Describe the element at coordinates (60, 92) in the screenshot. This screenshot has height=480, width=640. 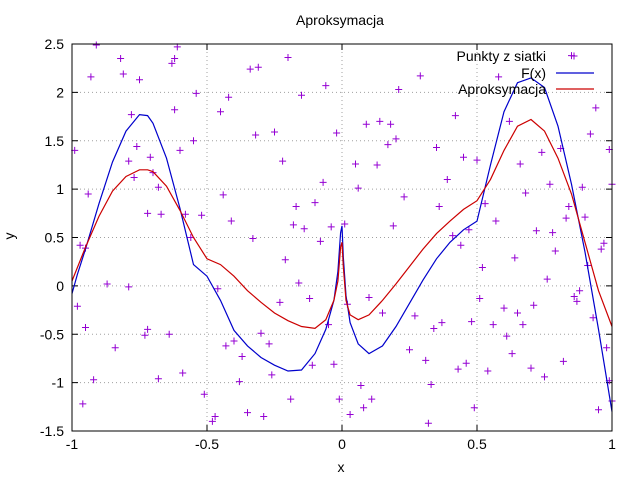
I see `y-tick-label: 2` at that location.